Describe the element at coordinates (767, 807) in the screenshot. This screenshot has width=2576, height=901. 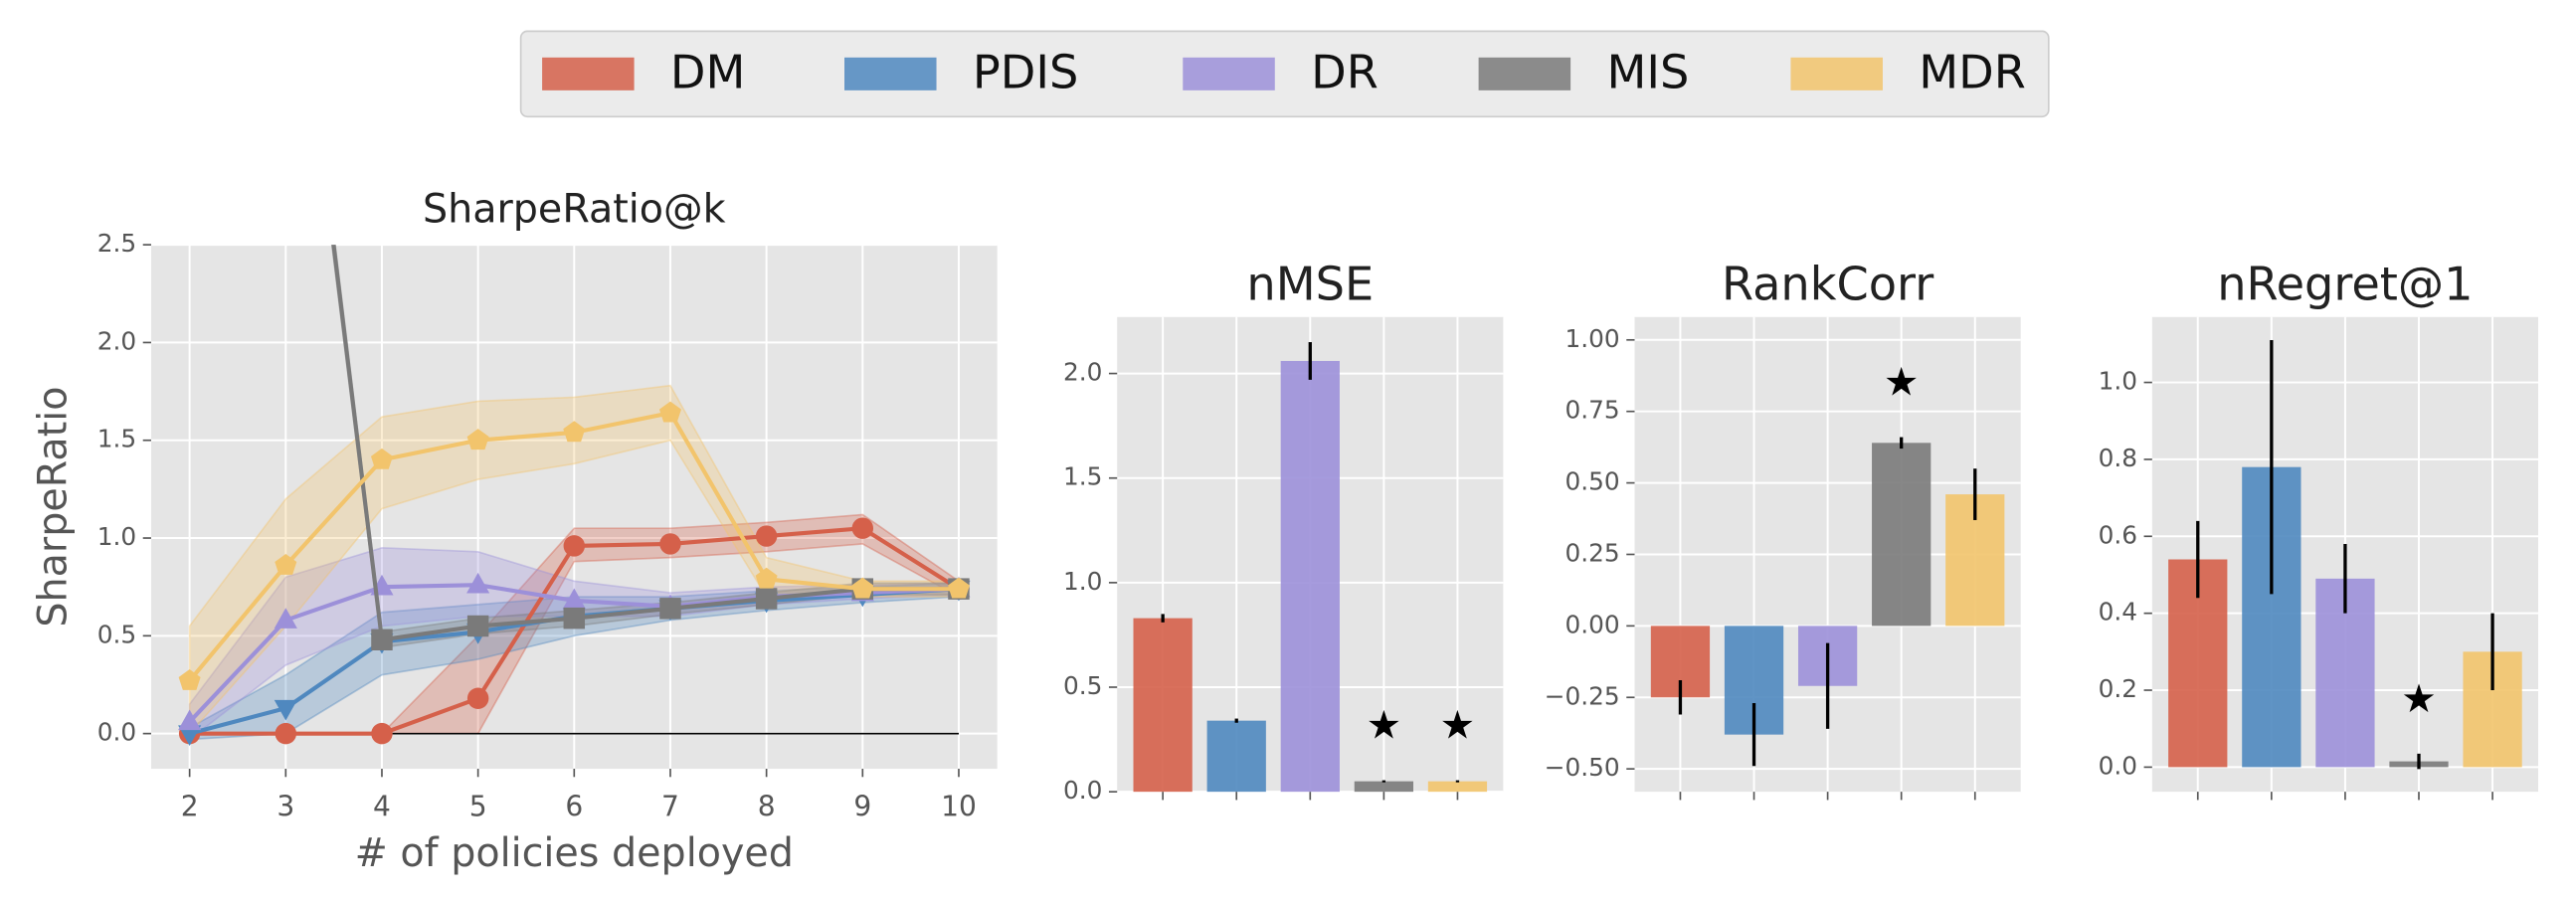
I see `x-tick-label: 8` at that location.